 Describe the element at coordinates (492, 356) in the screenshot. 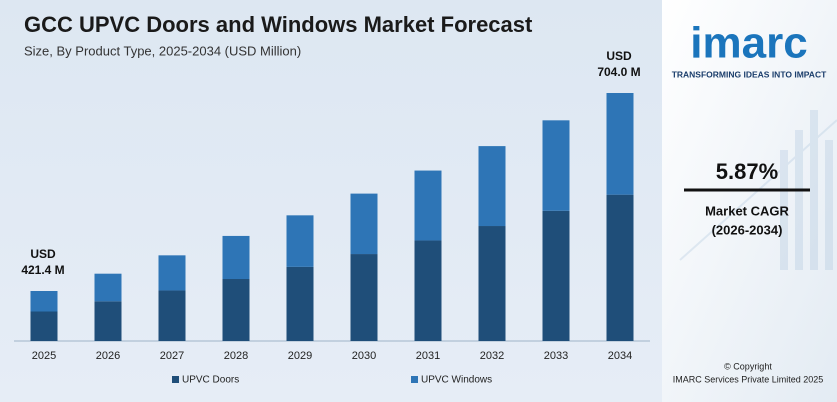

I see `x-tick-label: 2032` at that location.